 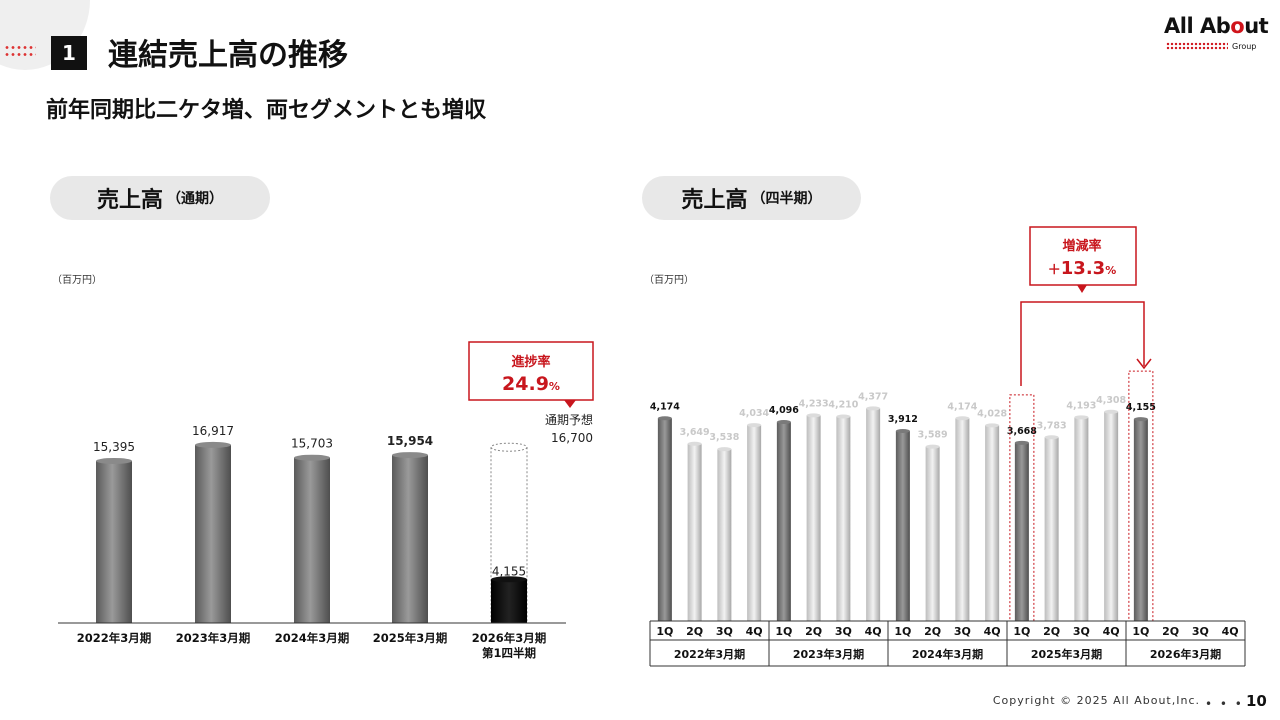 I want to click on page-title: 連結売上高の推移, so click(x=228, y=55).